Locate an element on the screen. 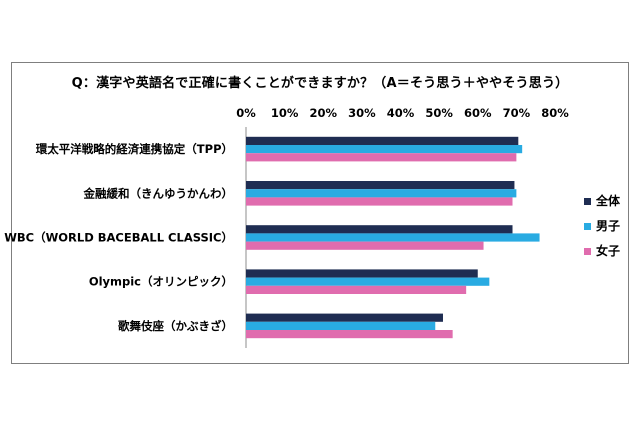 The image size is (640, 426). chart-title: Q：漢字や英語名で正確に書くことができますか？（A＝そう思う＋ややそう思う） is located at coordinates (320, 83).